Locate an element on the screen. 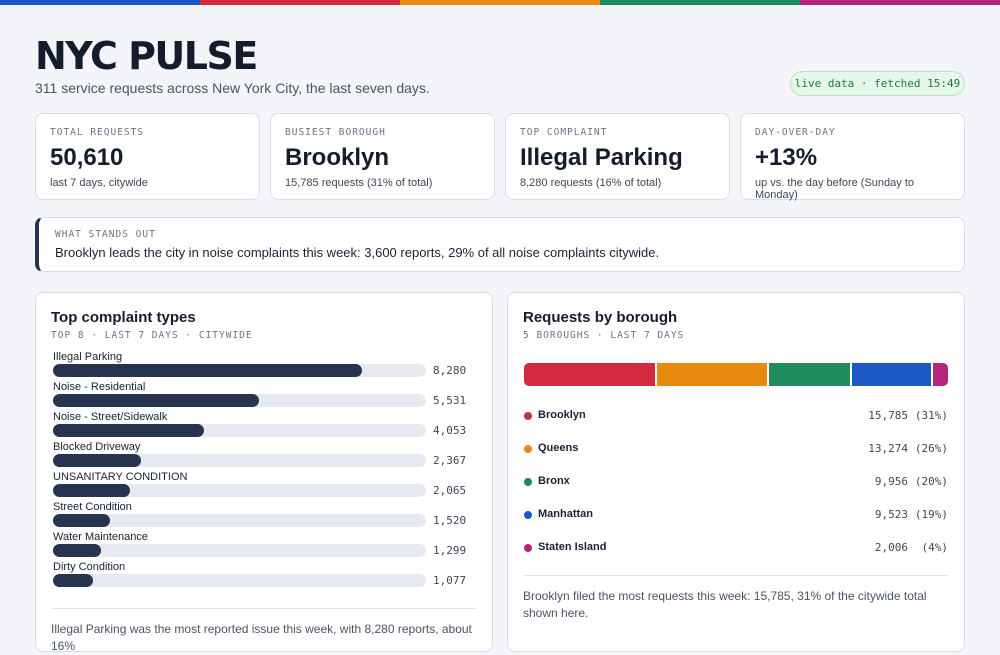 The height and width of the screenshot is (655, 1000). panel-subtitle: TOP 8 · LAST 7 DAYS · CITYWIDE is located at coordinates (152, 335).